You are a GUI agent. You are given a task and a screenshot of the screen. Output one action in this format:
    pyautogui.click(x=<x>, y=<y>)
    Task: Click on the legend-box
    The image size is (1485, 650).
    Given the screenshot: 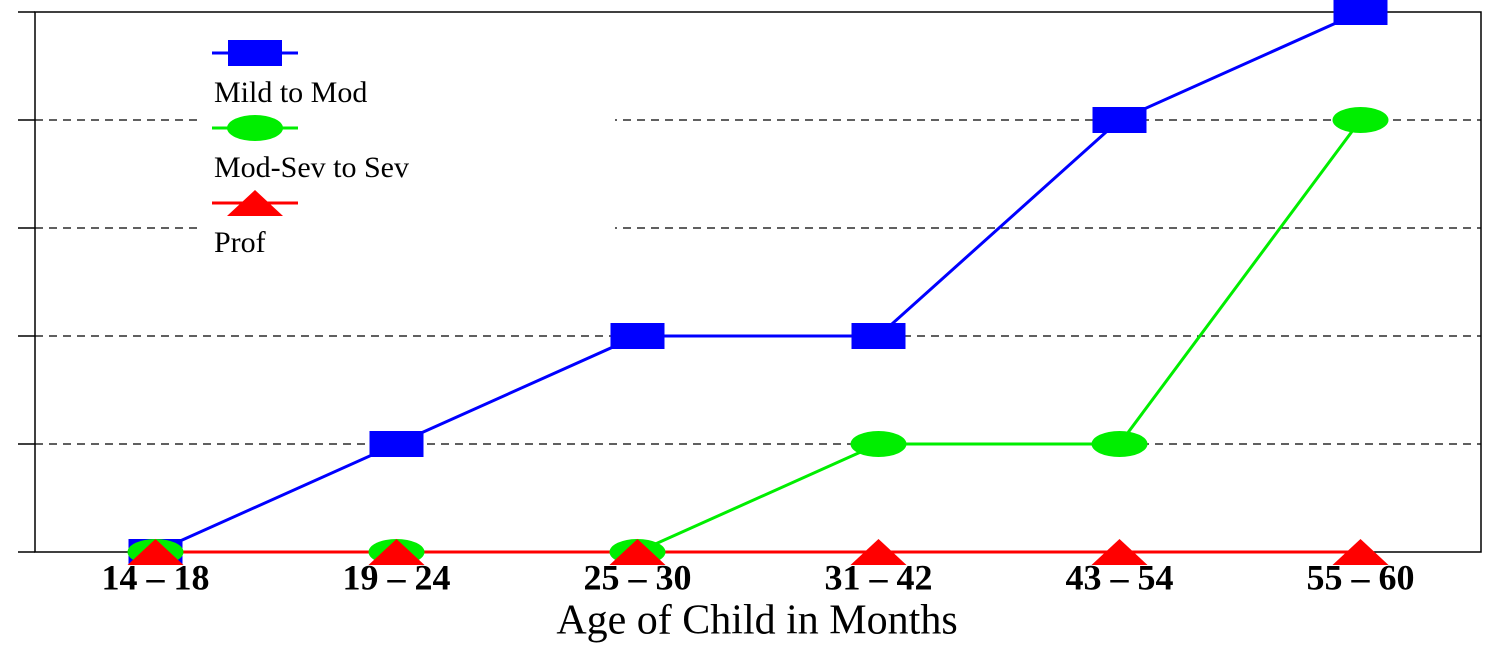 What is the action you would take?
    pyautogui.click(x=407, y=148)
    